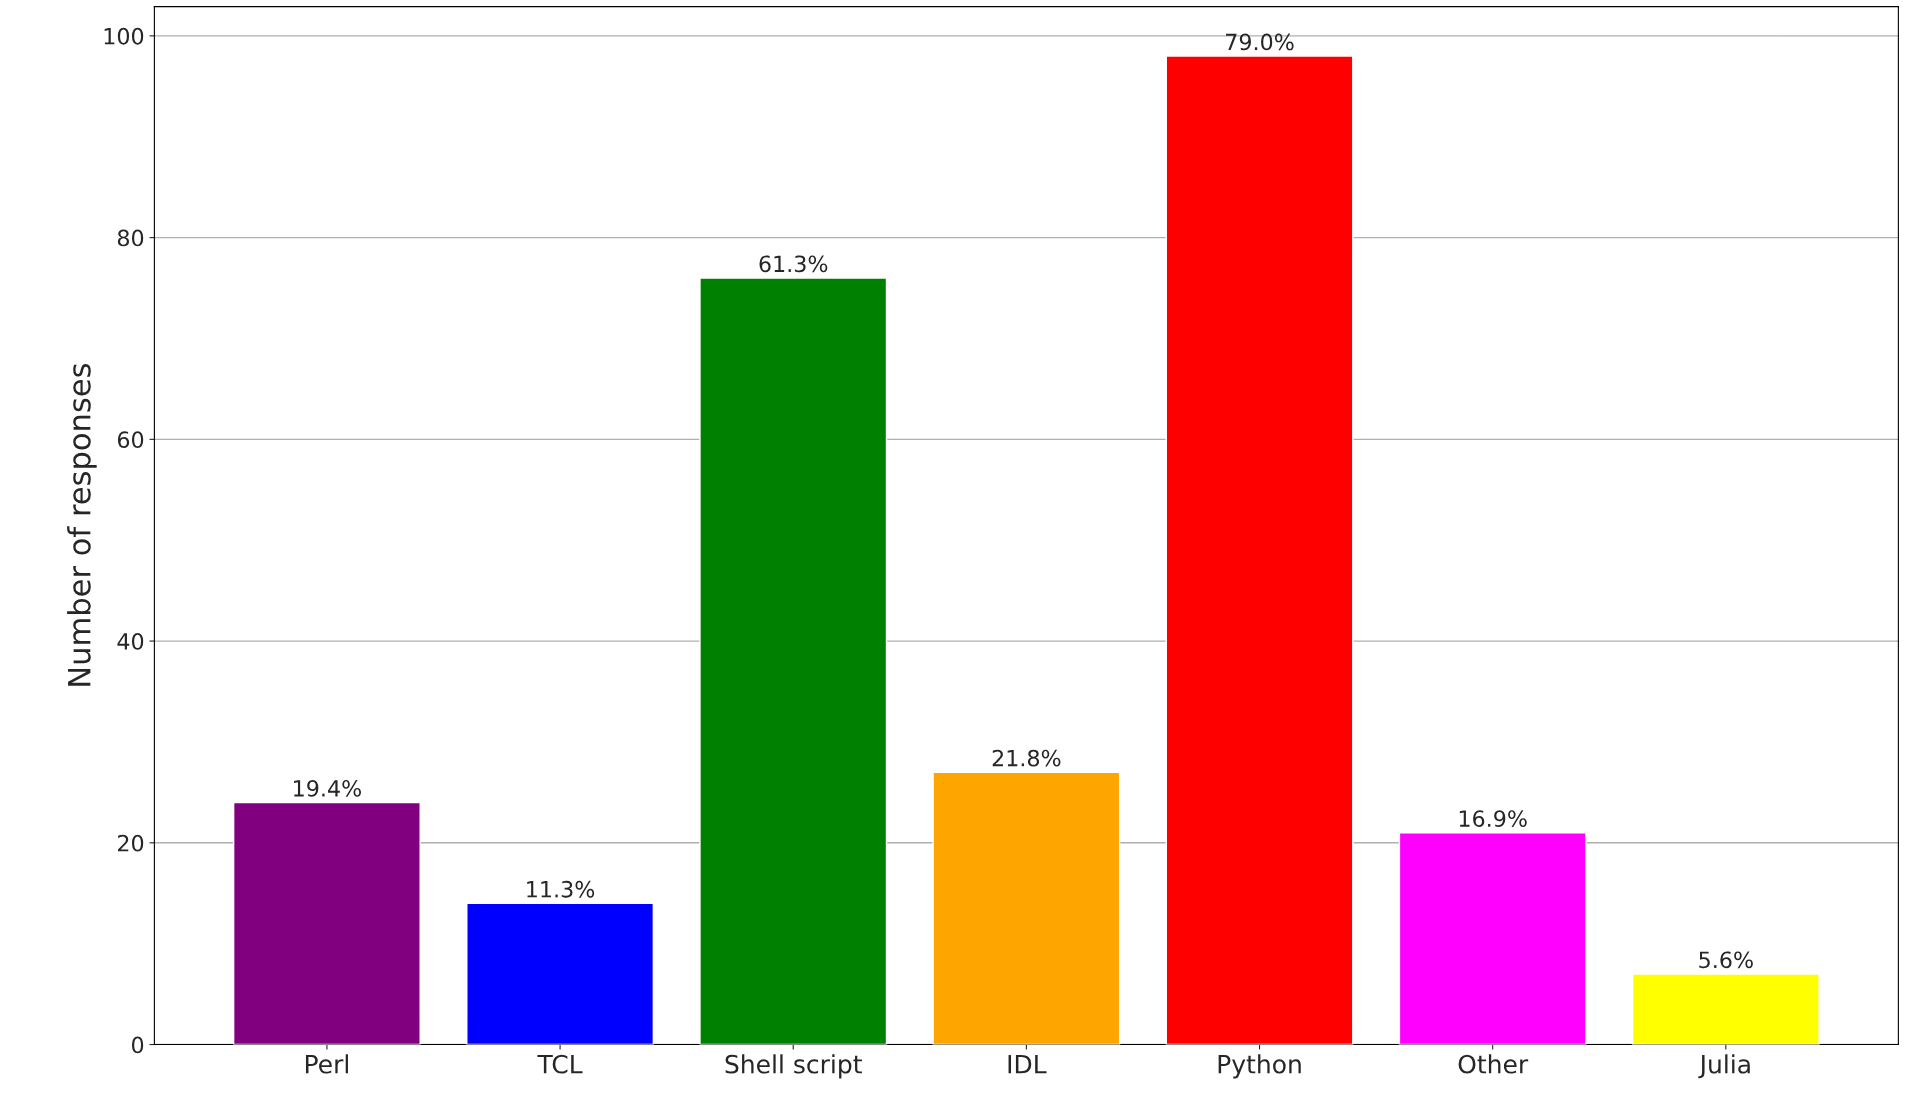 The height and width of the screenshot is (1103, 1906). Describe the element at coordinates (793, 1066) in the screenshot. I see `x-tick-label: Shell script` at that location.